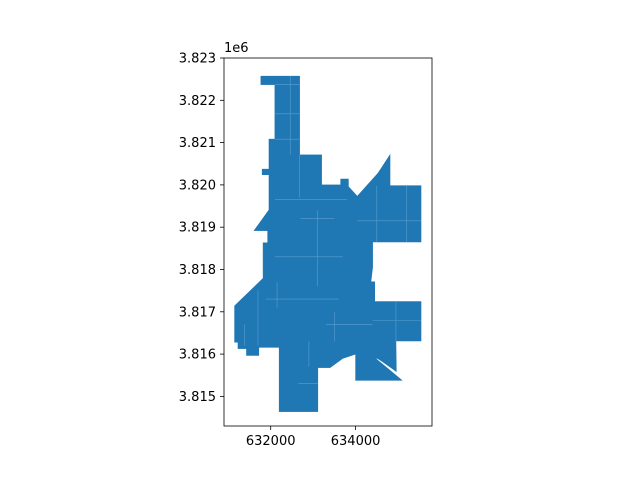 This screenshot has width=640, height=480. I want to click on y-tick-label: 3.819, so click(197, 228).